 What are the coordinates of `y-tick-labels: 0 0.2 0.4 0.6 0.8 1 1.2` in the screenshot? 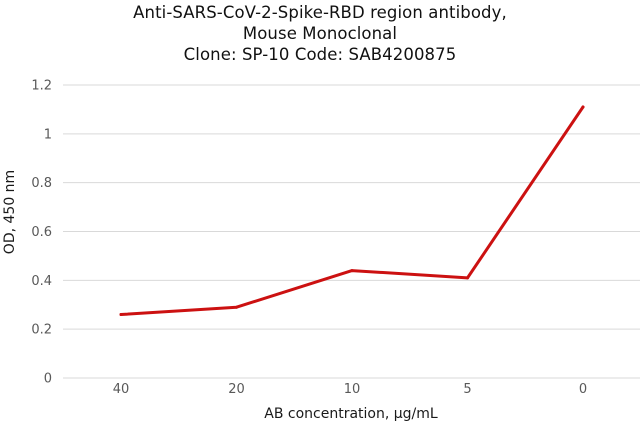 It's located at (41, 233).